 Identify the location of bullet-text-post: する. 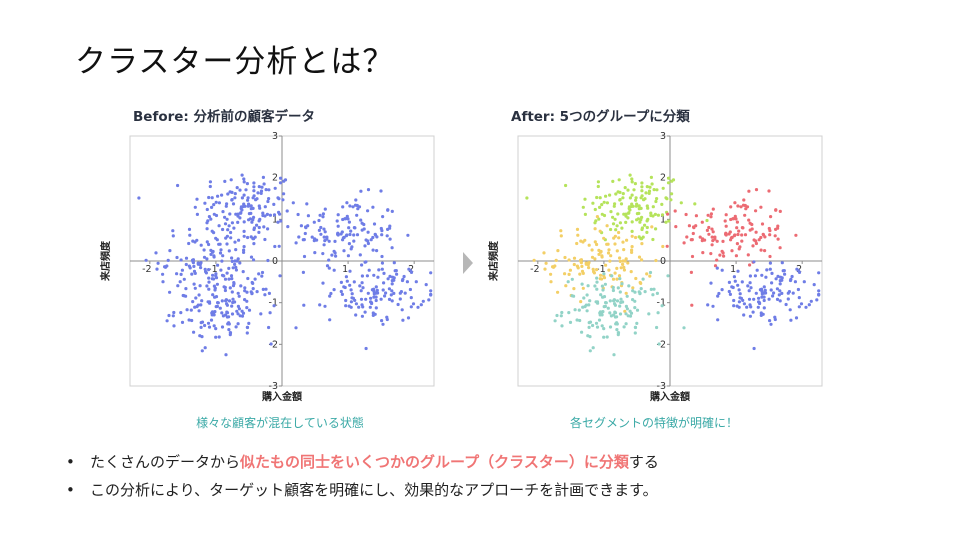
(643, 462).